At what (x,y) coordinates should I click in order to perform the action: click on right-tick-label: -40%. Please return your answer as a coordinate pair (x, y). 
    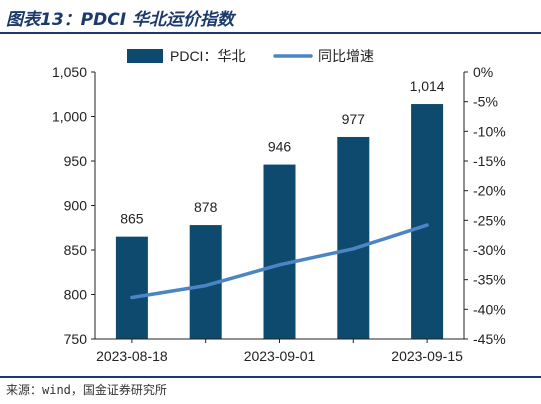
    Looking at the image, I should click on (489, 309).